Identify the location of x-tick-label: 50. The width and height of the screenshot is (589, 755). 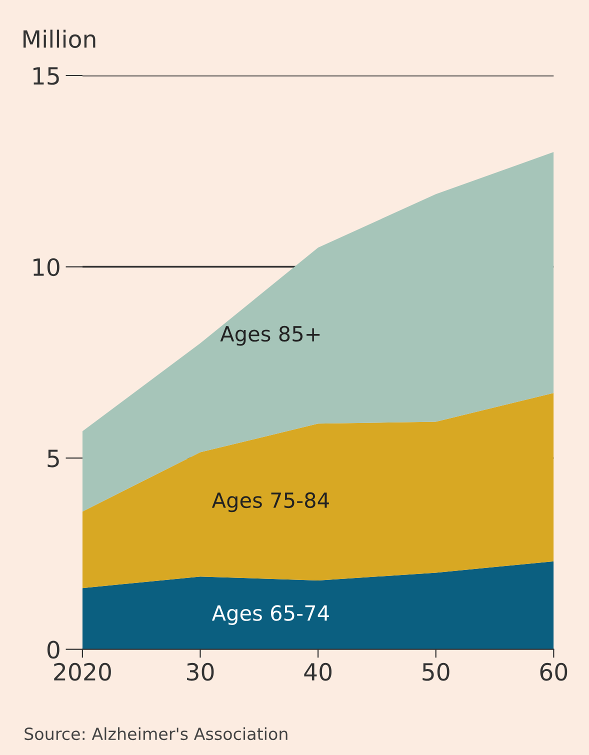
(436, 671).